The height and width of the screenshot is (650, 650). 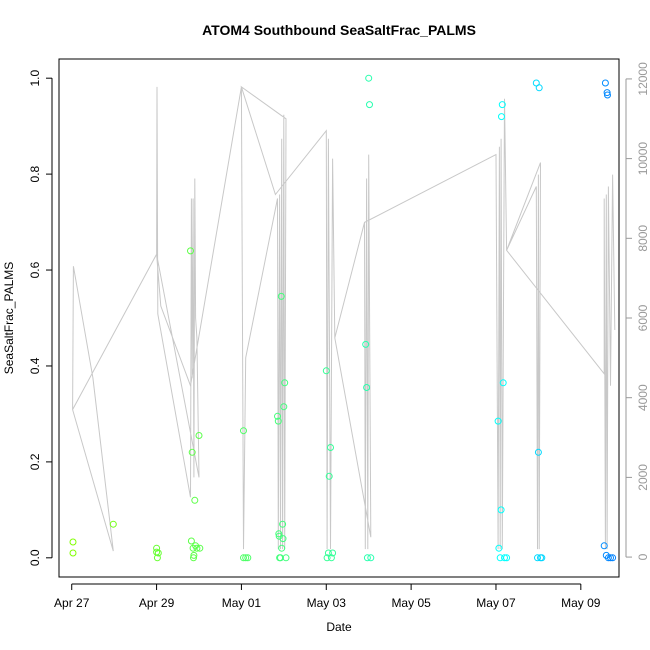 What do you see at coordinates (643, 556) in the screenshot?
I see `y2-tick-label: 0` at bounding box center [643, 556].